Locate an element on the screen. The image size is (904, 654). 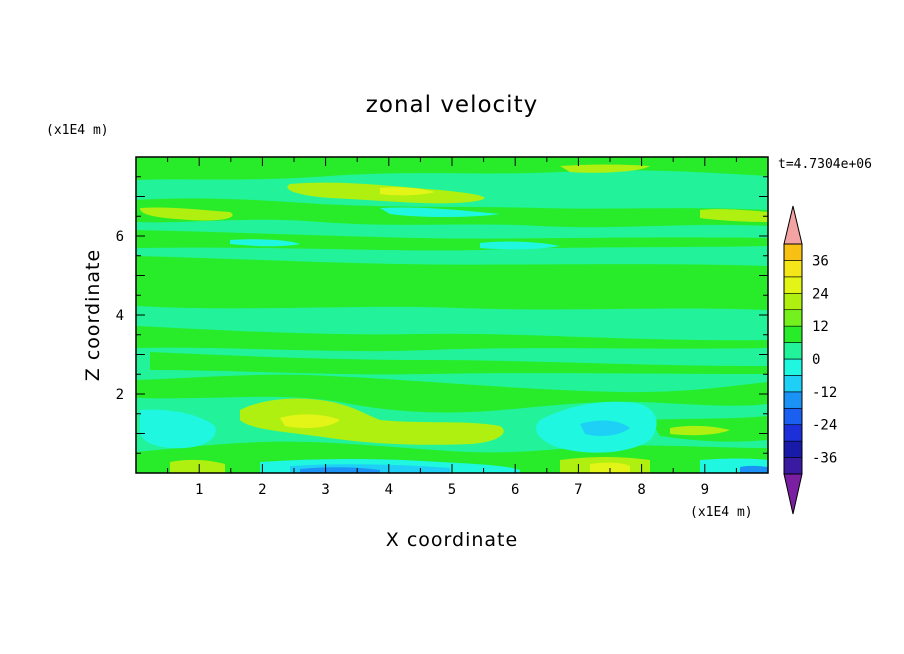
x-tick-label: 1 is located at coordinates (199, 490).